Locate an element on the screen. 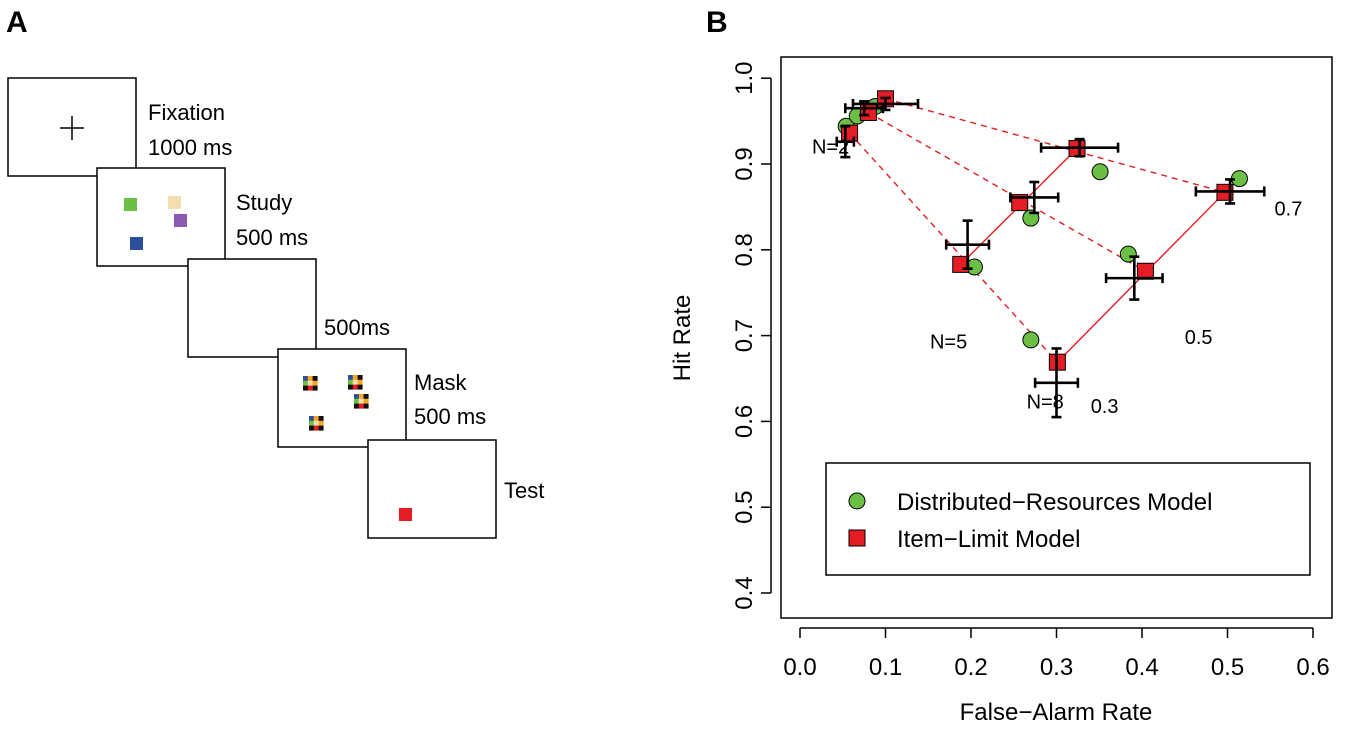 The height and width of the screenshot is (729, 1353). frame-fixation: Fixation 1000 ms is located at coordinates (119, 127).